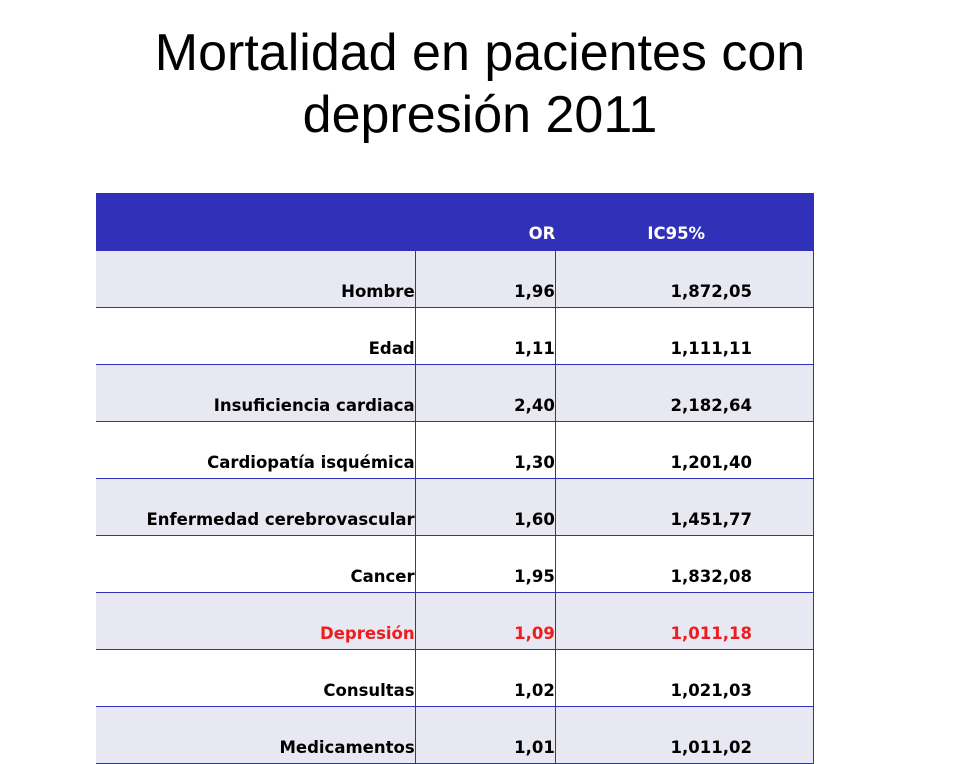  I want to click on row-or: 1,60, so click(485, 507).